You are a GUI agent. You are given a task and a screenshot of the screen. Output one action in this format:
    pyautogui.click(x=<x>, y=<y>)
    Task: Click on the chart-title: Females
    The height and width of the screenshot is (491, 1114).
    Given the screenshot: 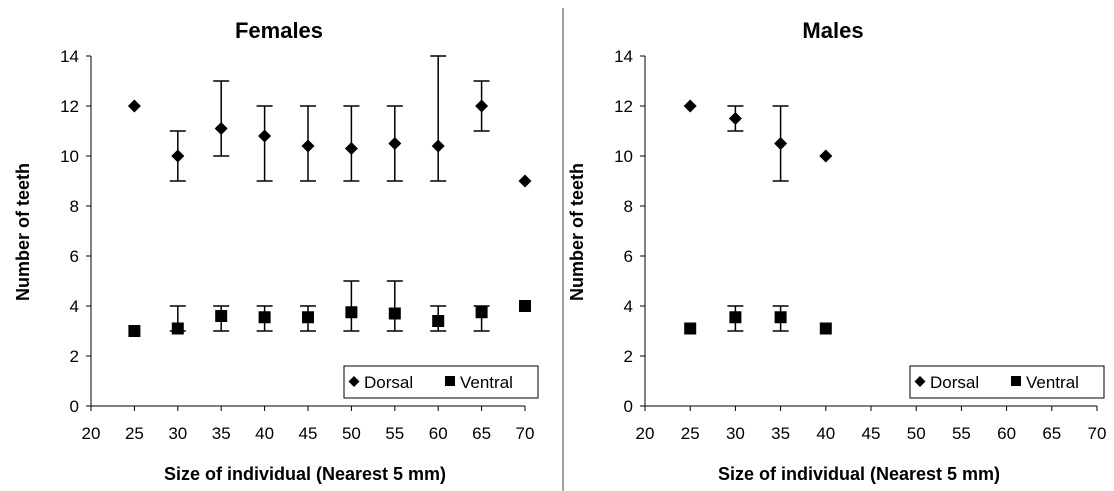 What is the action you would take?
    pyautogui.click(x=279, y=30)
    